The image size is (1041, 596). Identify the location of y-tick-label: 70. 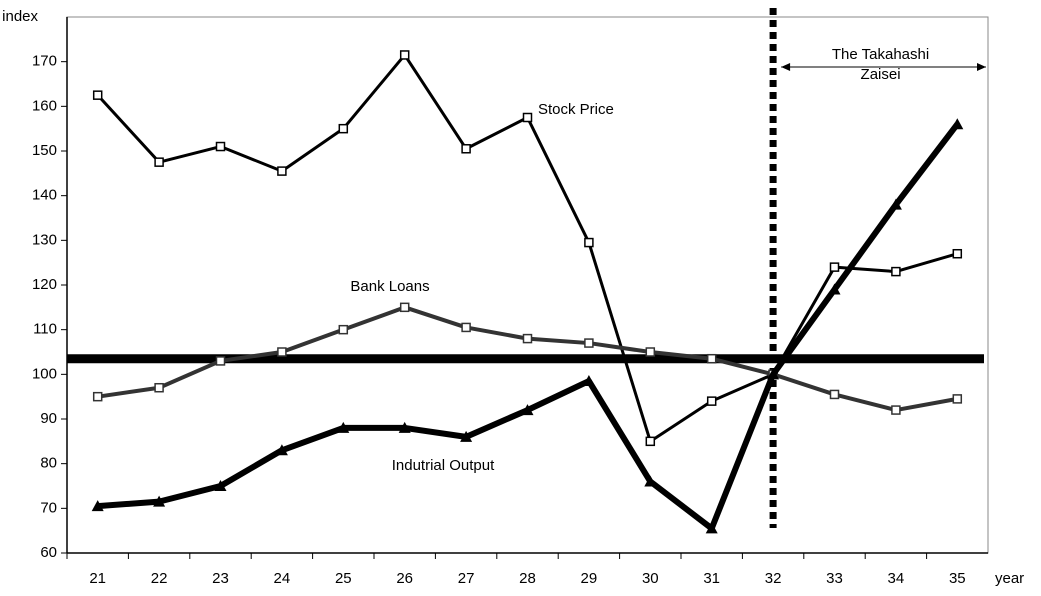
(48, 507).